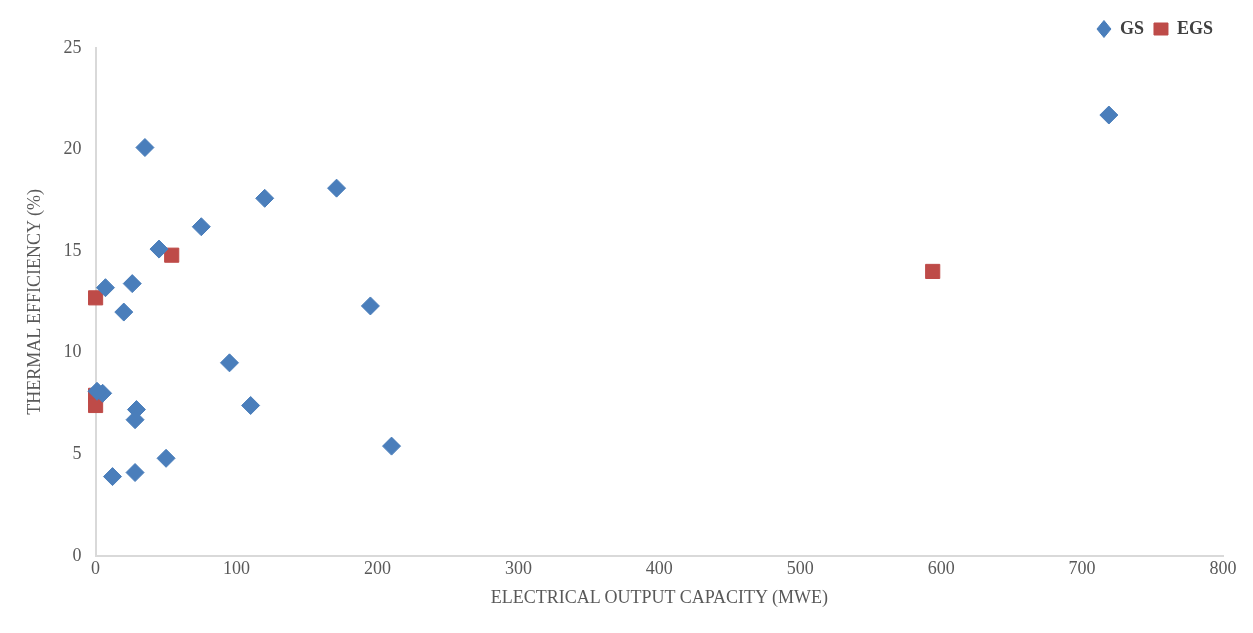 The image size is (1253, 633). I want to click on x-tick-label: 600, so click(941, 568).